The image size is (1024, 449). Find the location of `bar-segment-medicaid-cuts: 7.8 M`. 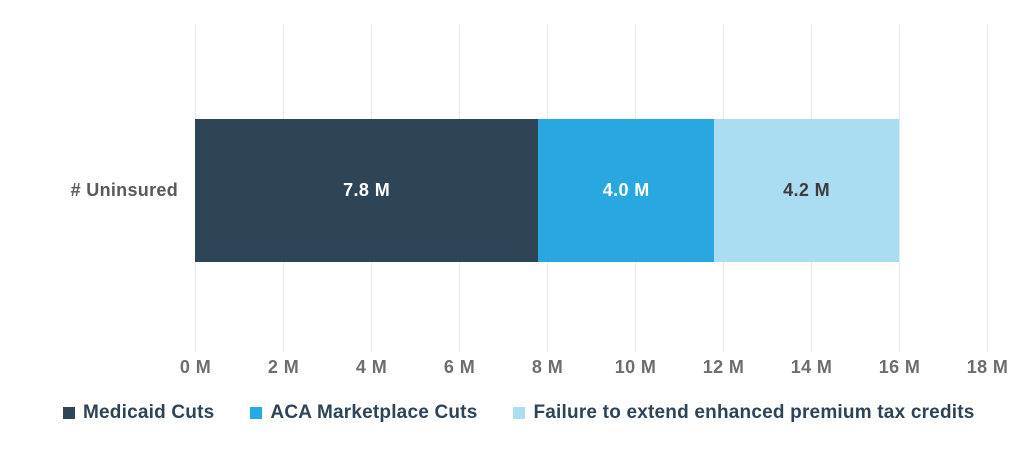

bar-segment-medicaid-cuts: 7.8 M is located at coordinates (367, 190).